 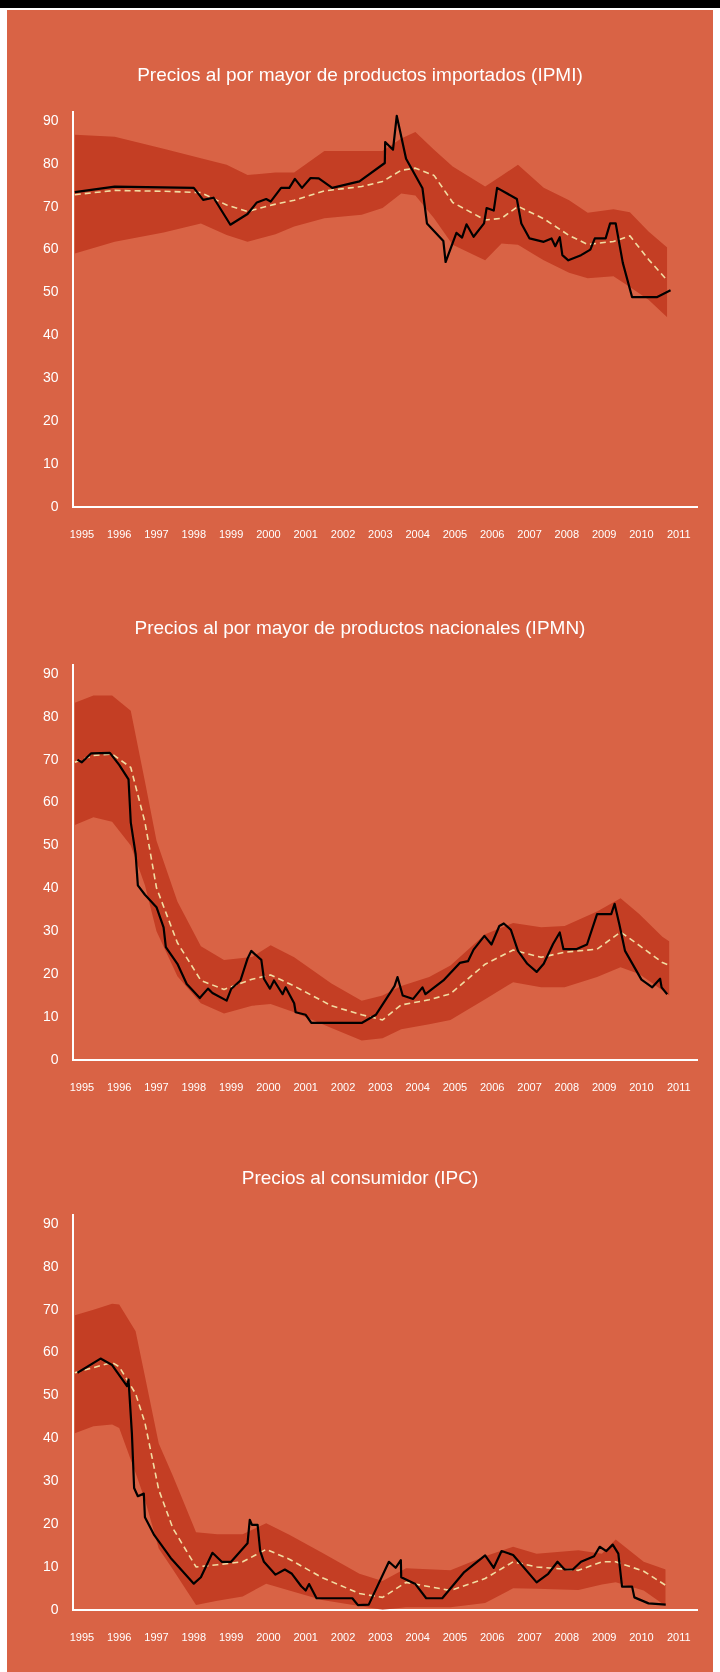 I want to click on chart-title: Precios al por mayor de productos nacionales (IPMN), so click(x=360, y=628).